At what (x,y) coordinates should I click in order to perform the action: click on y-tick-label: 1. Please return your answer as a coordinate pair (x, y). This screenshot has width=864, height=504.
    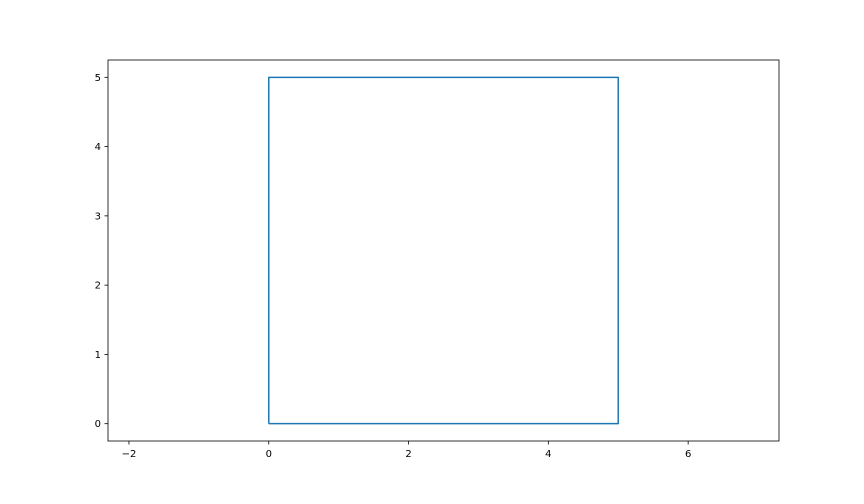
    Looking at the image, I should click on (98, 355).